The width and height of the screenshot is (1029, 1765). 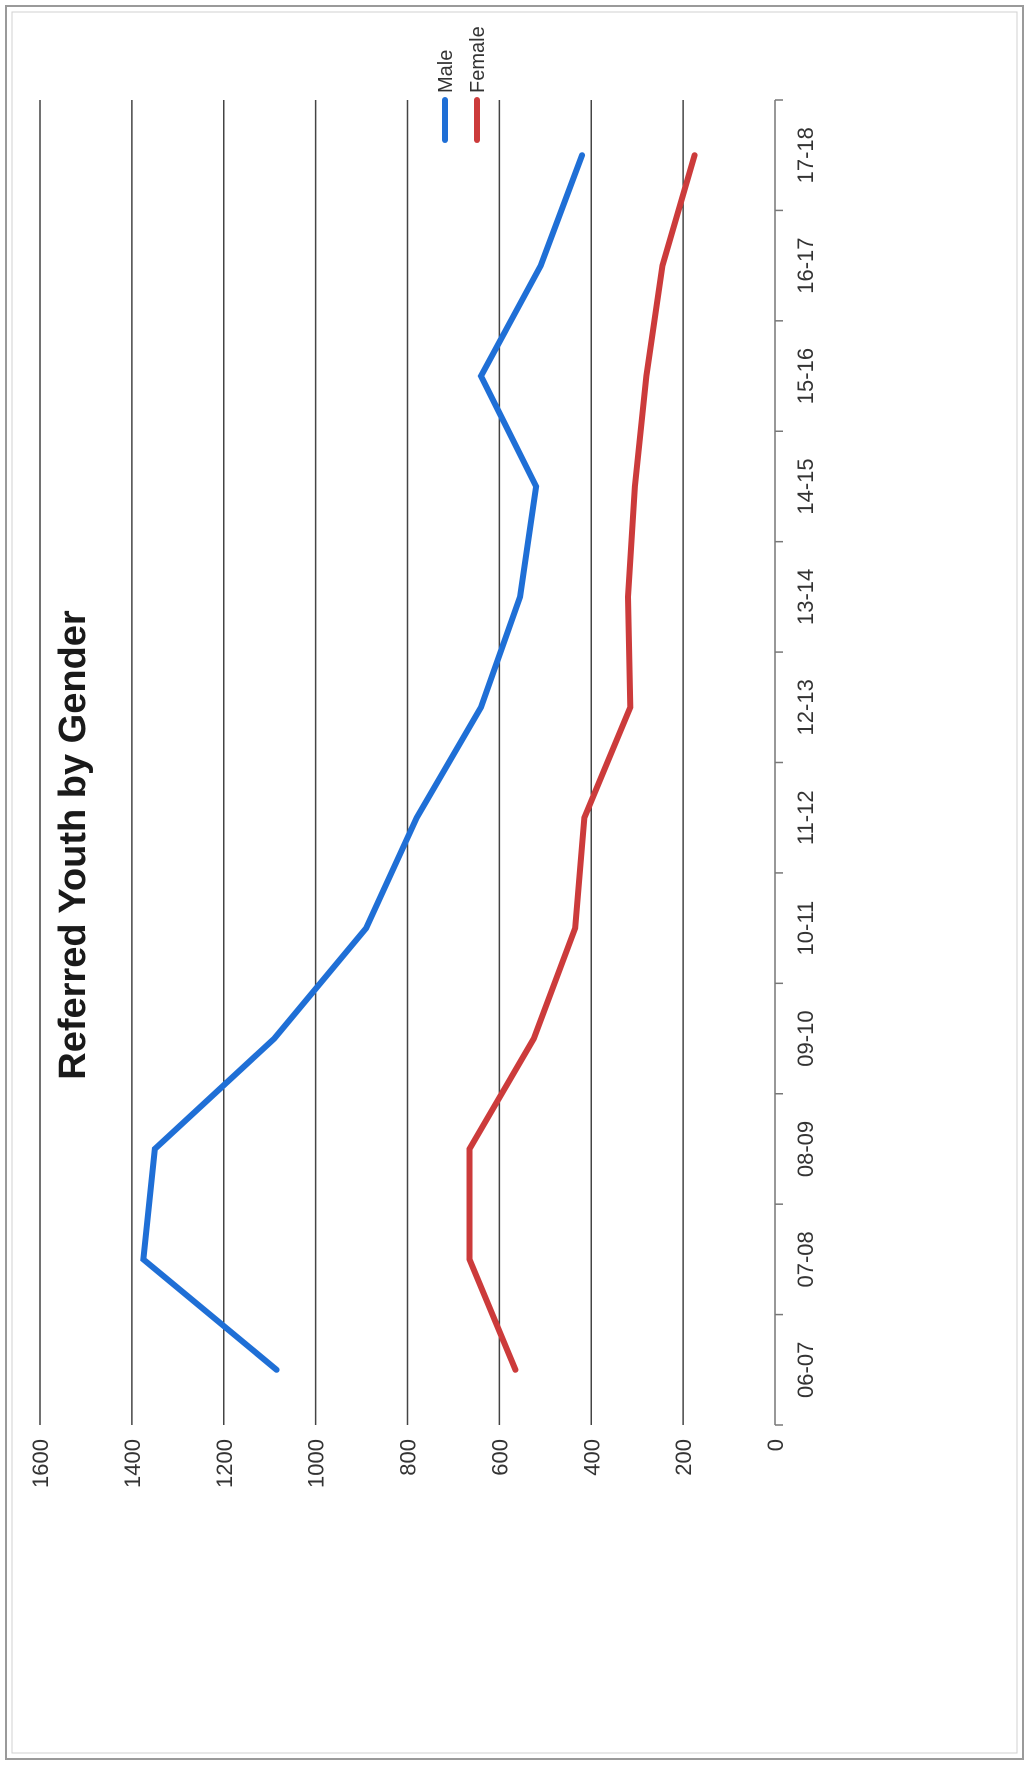 I want to click on y-tick-label: 200, so click(x=683, y=1457).